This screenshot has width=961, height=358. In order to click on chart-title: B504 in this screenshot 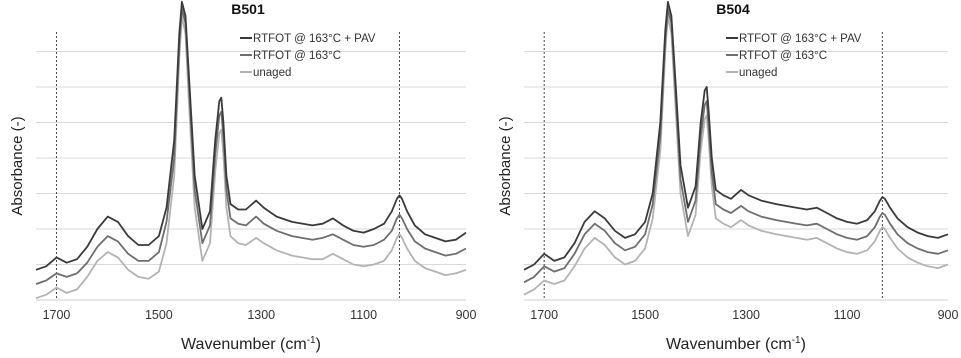, I will do `click(733, 9)`.